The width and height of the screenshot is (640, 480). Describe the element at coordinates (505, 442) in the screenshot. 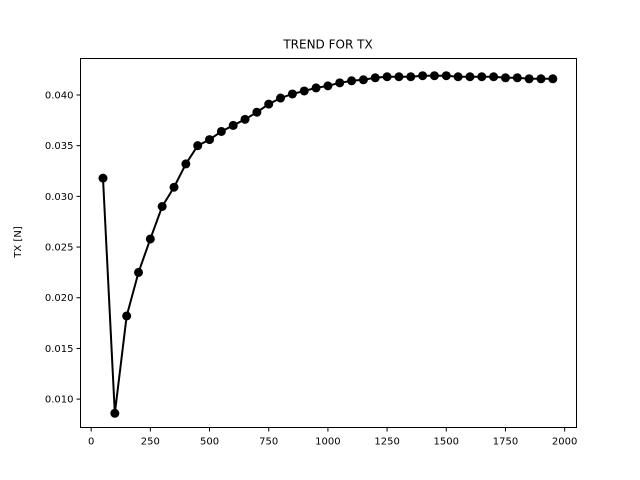

I see `x-tick-label: 1750` at that location.